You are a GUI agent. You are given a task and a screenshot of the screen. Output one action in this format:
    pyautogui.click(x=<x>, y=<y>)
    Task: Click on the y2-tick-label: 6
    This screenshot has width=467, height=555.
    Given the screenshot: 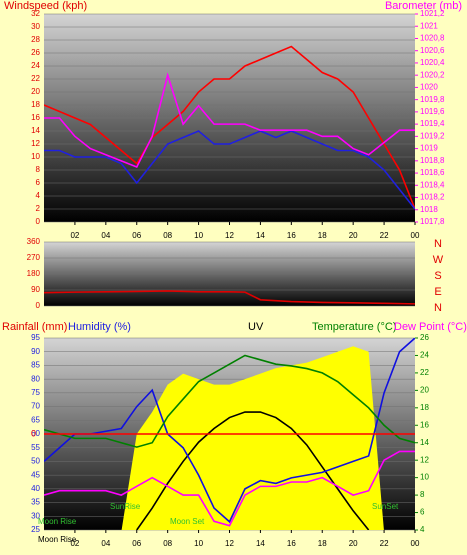 What is the action you would take?
    pyautogui.click(x=422, y=512)
    